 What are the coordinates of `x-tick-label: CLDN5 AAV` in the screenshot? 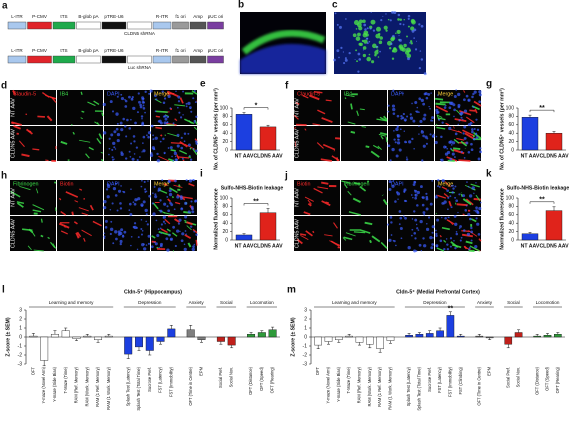 It's located at (554, 246).